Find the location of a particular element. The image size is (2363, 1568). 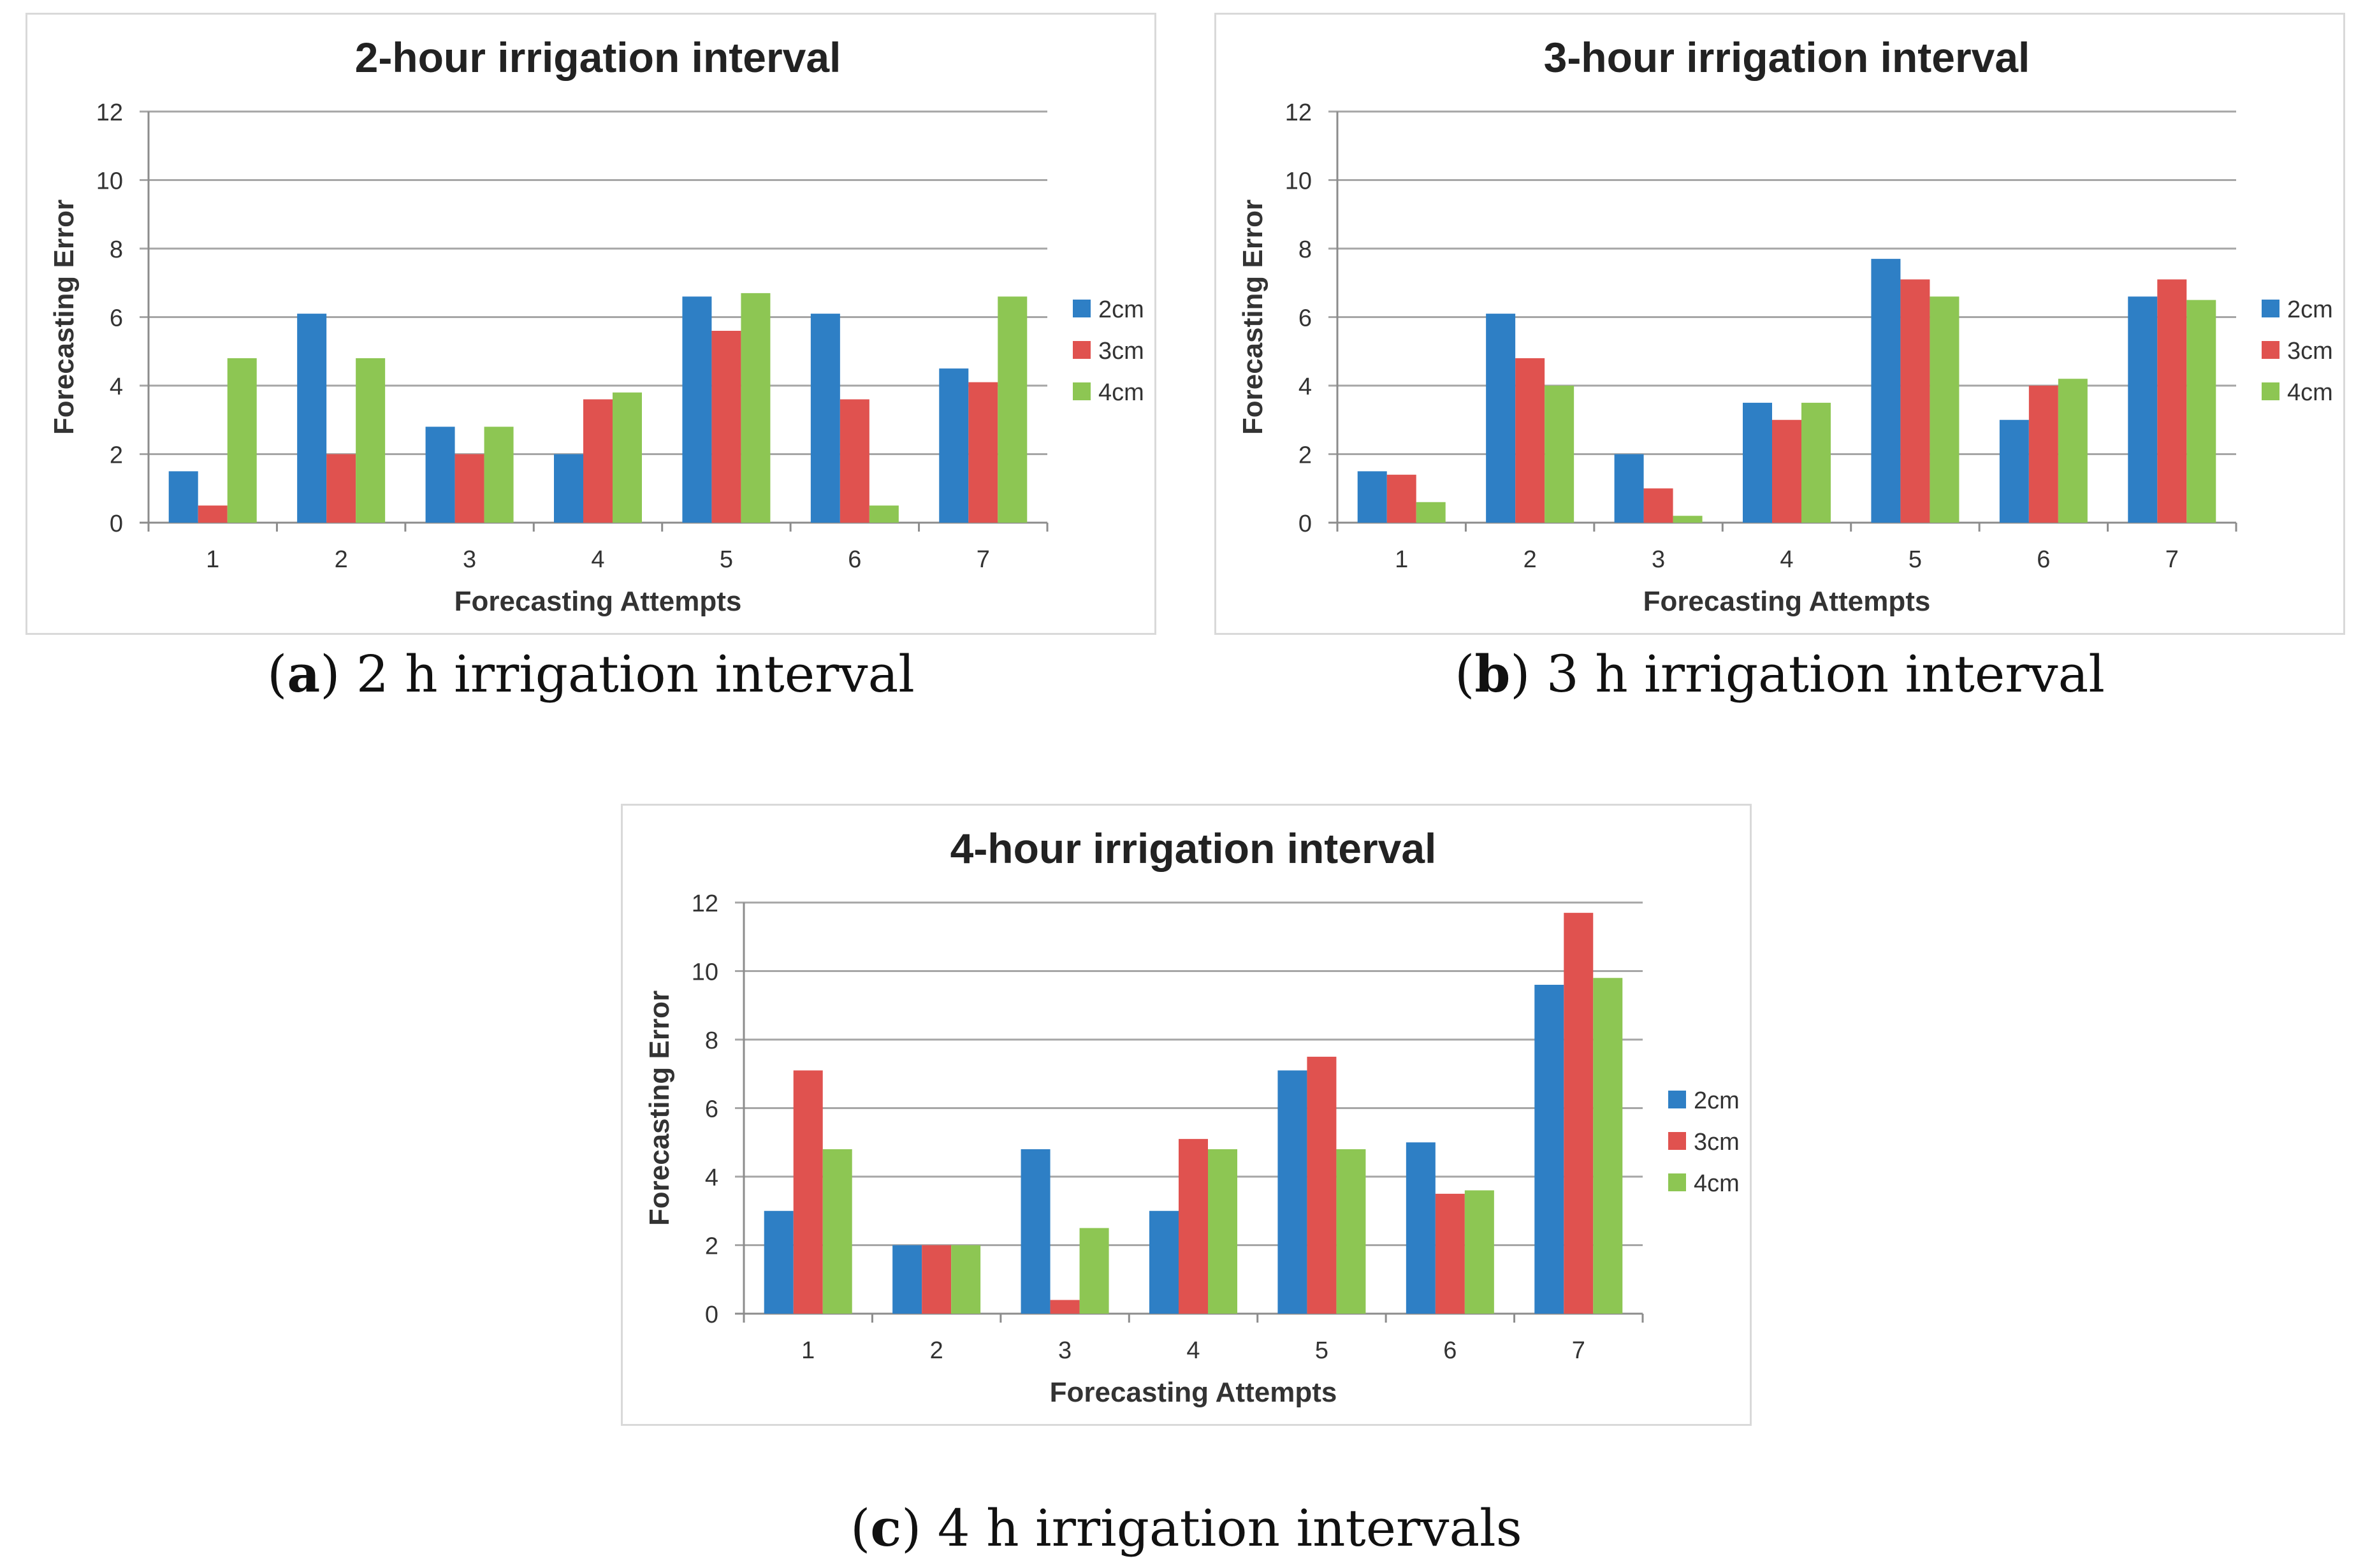

x-tick-label-c-2: 3 is located at coordinates (1065, 1350).